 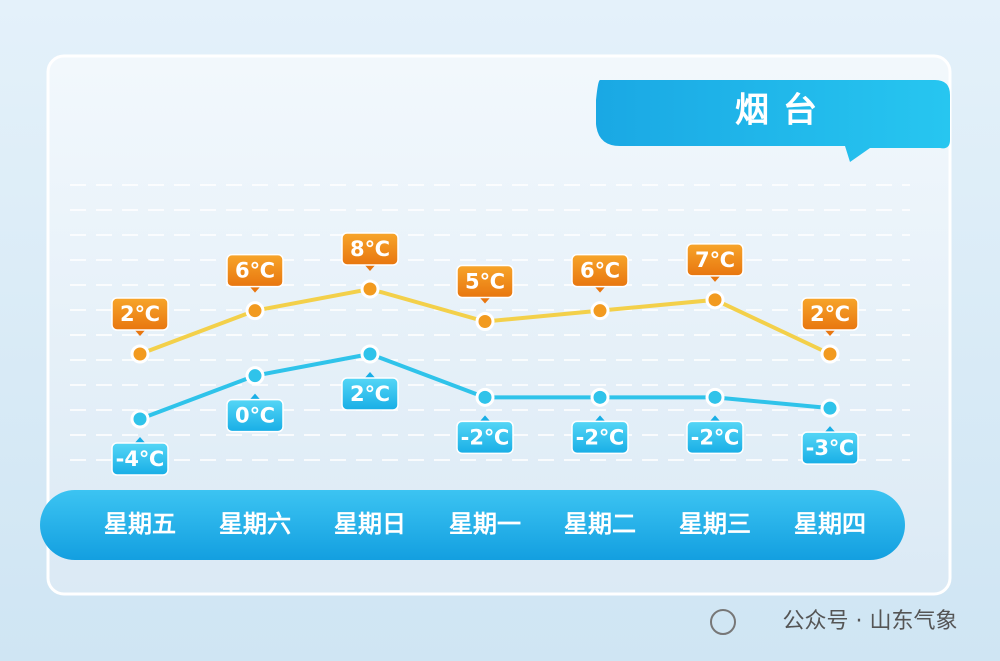 I want to click on x-tick-label: 星期日, so click(x=370, y=524).